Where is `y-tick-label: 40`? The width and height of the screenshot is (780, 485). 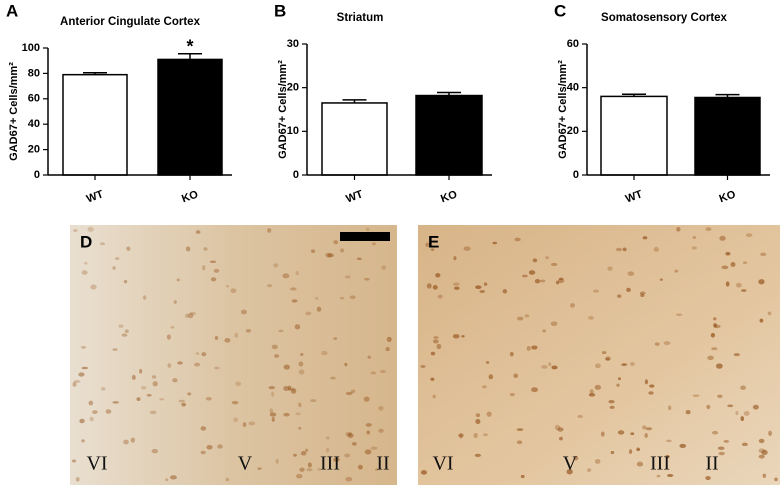 y-tick-label: 40 is located at coordinates (34, 124).